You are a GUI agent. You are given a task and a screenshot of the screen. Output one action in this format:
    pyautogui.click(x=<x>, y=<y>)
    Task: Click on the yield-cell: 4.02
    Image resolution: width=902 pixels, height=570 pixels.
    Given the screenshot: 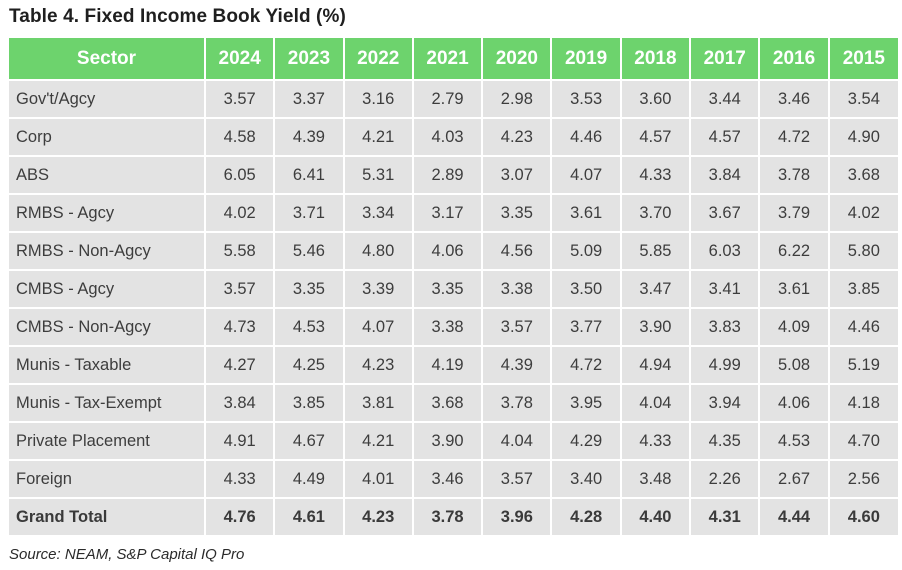 What is the action you would take?
    pyautogui.click(x=240, y=213)
    